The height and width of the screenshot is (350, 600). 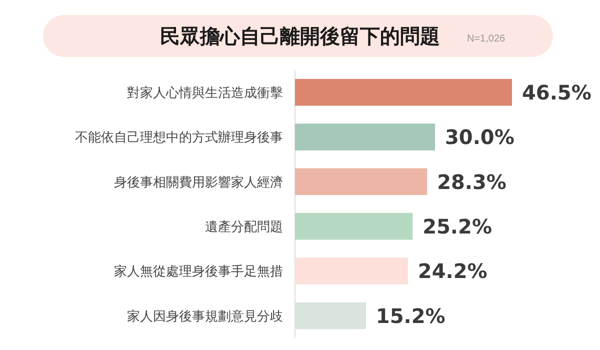 What do you see at coordinates (244, 228) in the screenshot?
I see `y-tick-label: 遺產分配問題` at bounding box center [244, 228].